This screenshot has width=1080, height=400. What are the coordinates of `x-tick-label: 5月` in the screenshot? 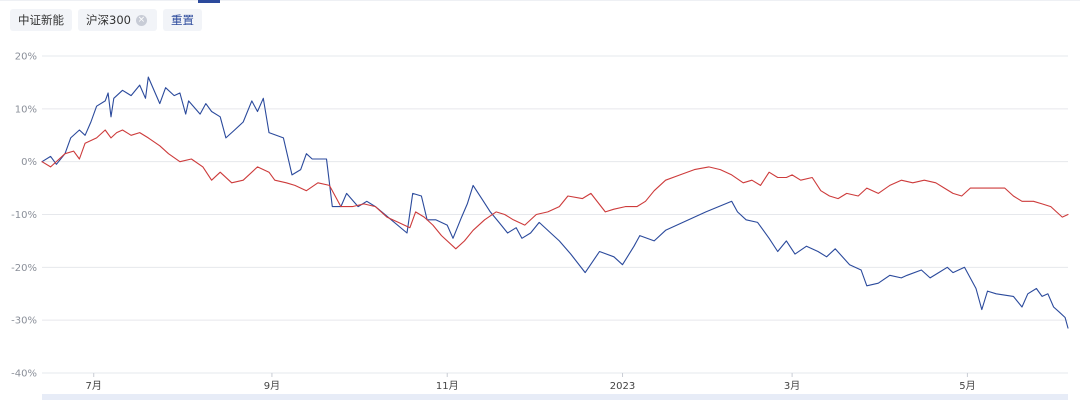 It's located at (967, 386).